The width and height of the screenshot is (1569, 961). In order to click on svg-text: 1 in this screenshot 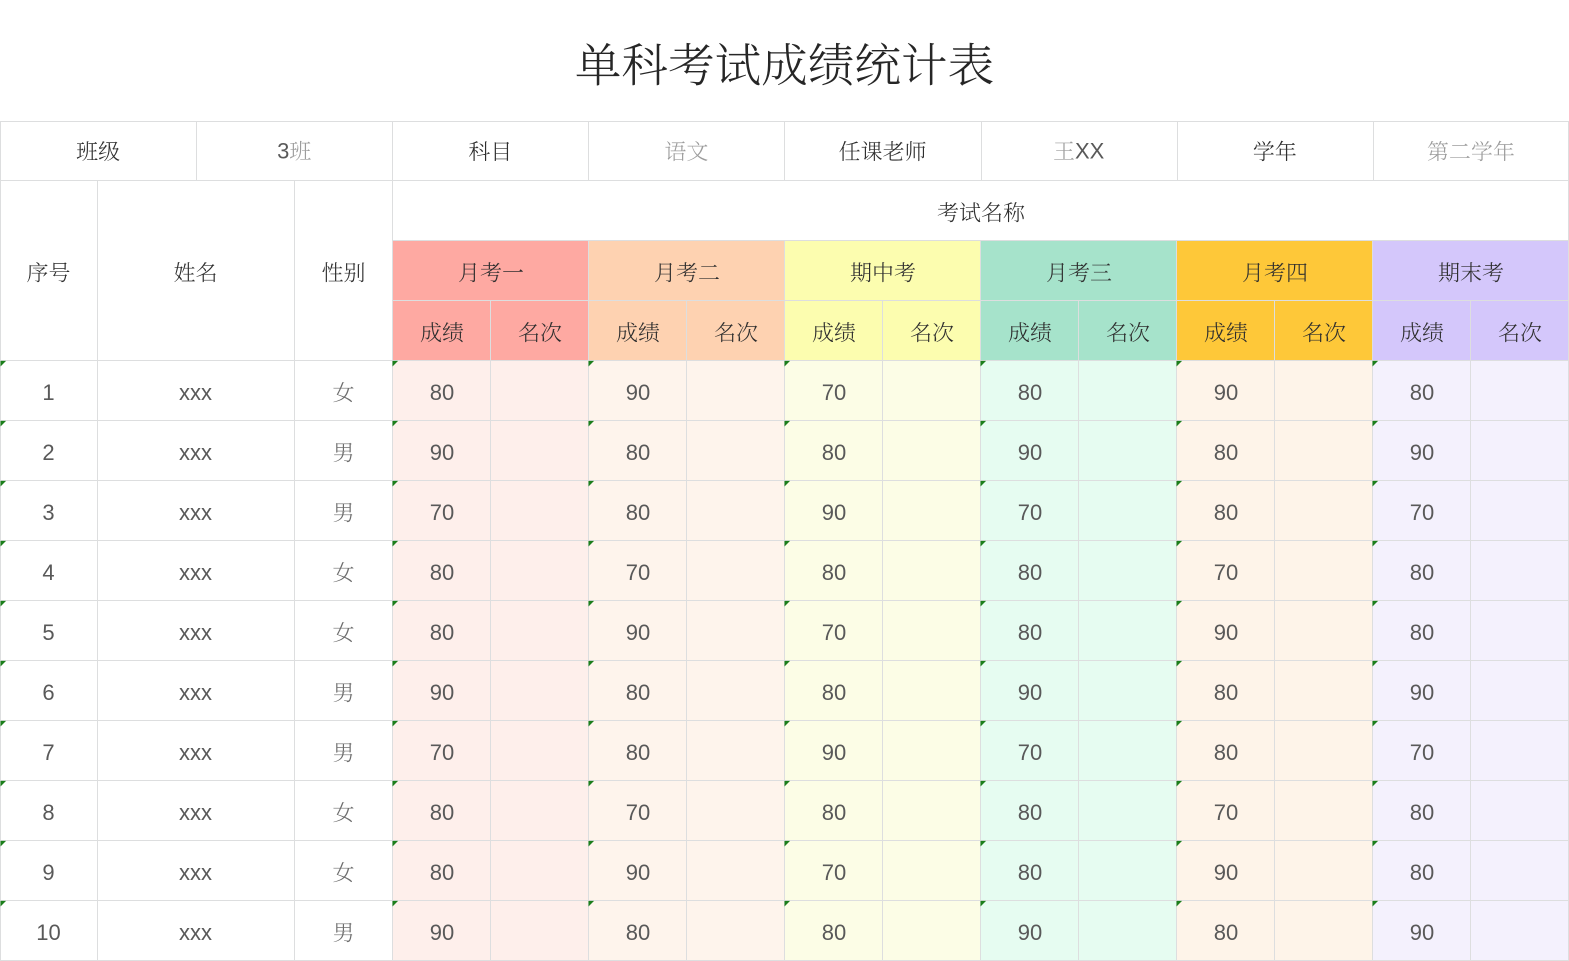, I will do `click(48, 392)`.